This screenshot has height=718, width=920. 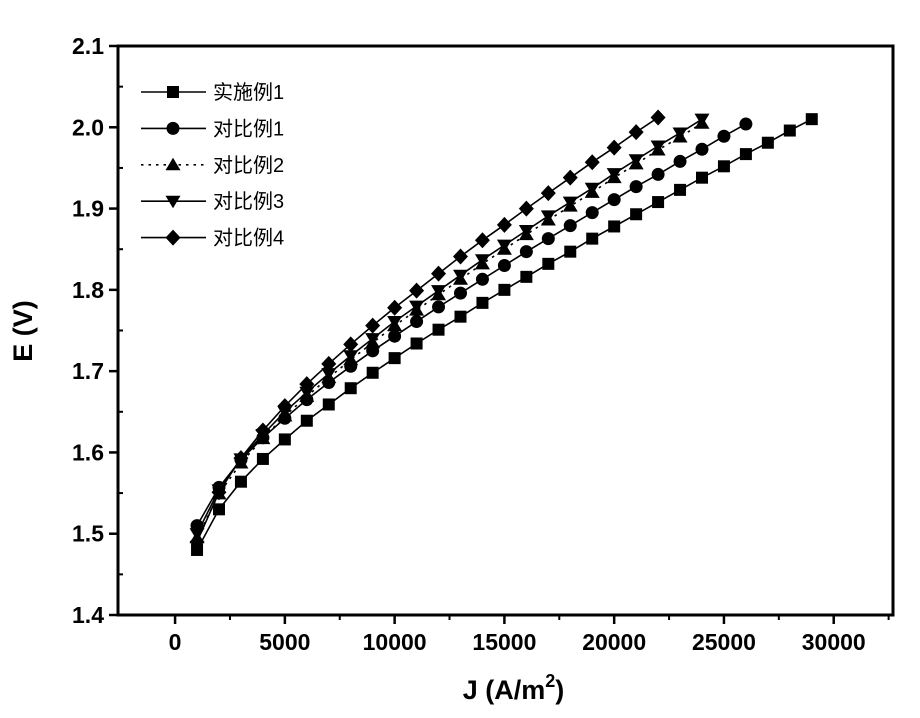 I want to click on x-tick-label: 30000, so click(x=834, y=642).